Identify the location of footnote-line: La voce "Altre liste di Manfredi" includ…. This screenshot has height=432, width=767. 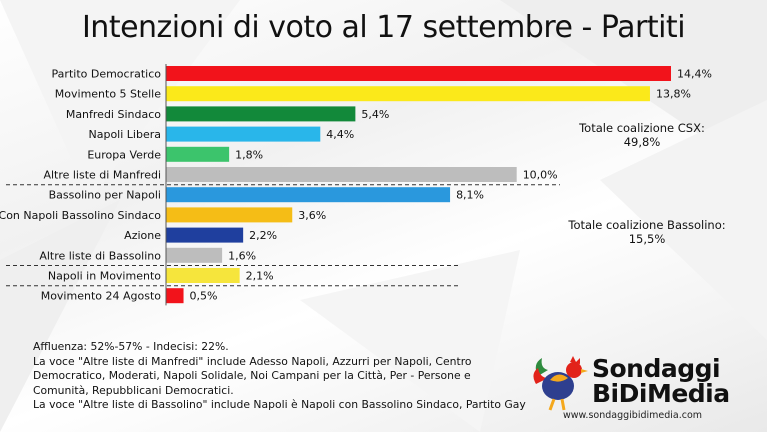
(252, 361).